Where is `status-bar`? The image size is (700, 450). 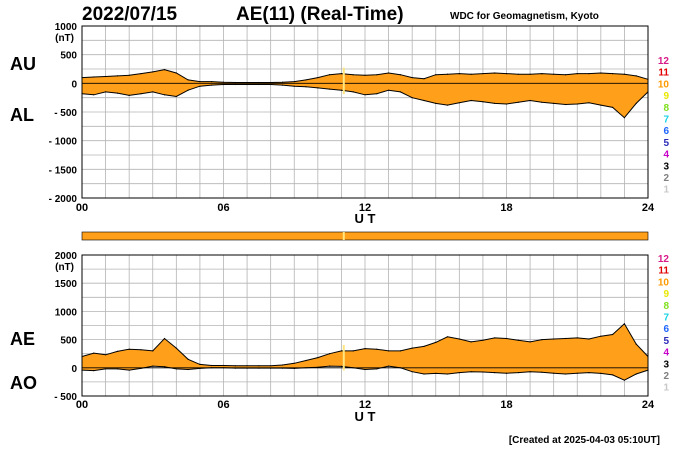 status-bar is located at coordinates (365, 236).